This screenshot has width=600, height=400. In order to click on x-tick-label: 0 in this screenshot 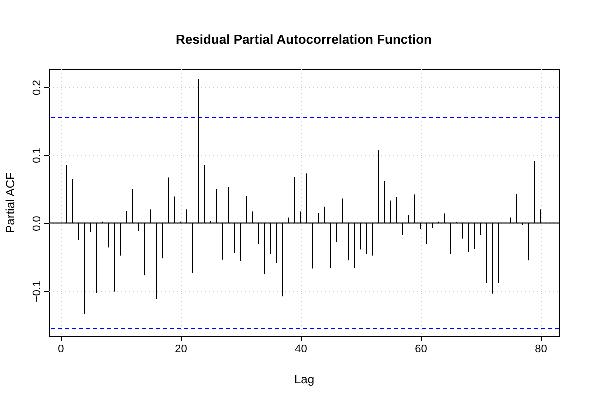, I will do `click(61, 350)`.